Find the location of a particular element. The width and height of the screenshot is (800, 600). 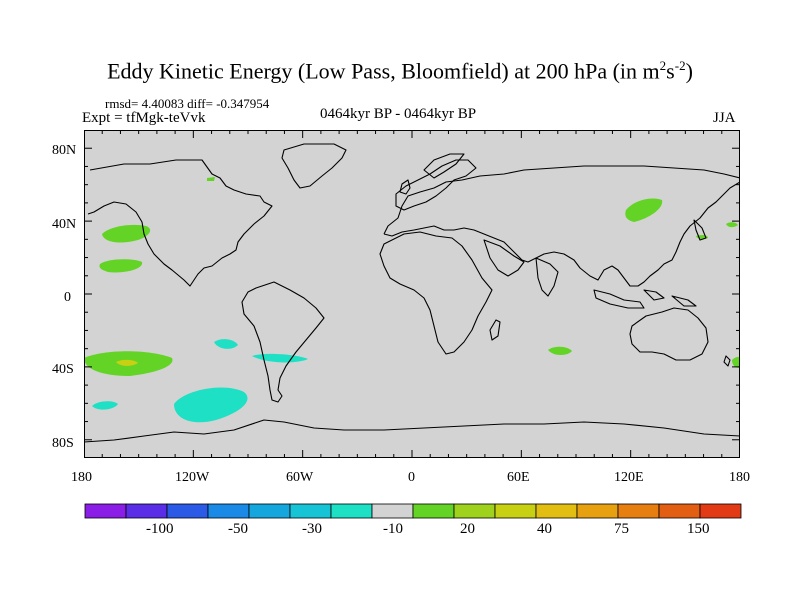

south-america-coast is located at coordinates (283, 342).